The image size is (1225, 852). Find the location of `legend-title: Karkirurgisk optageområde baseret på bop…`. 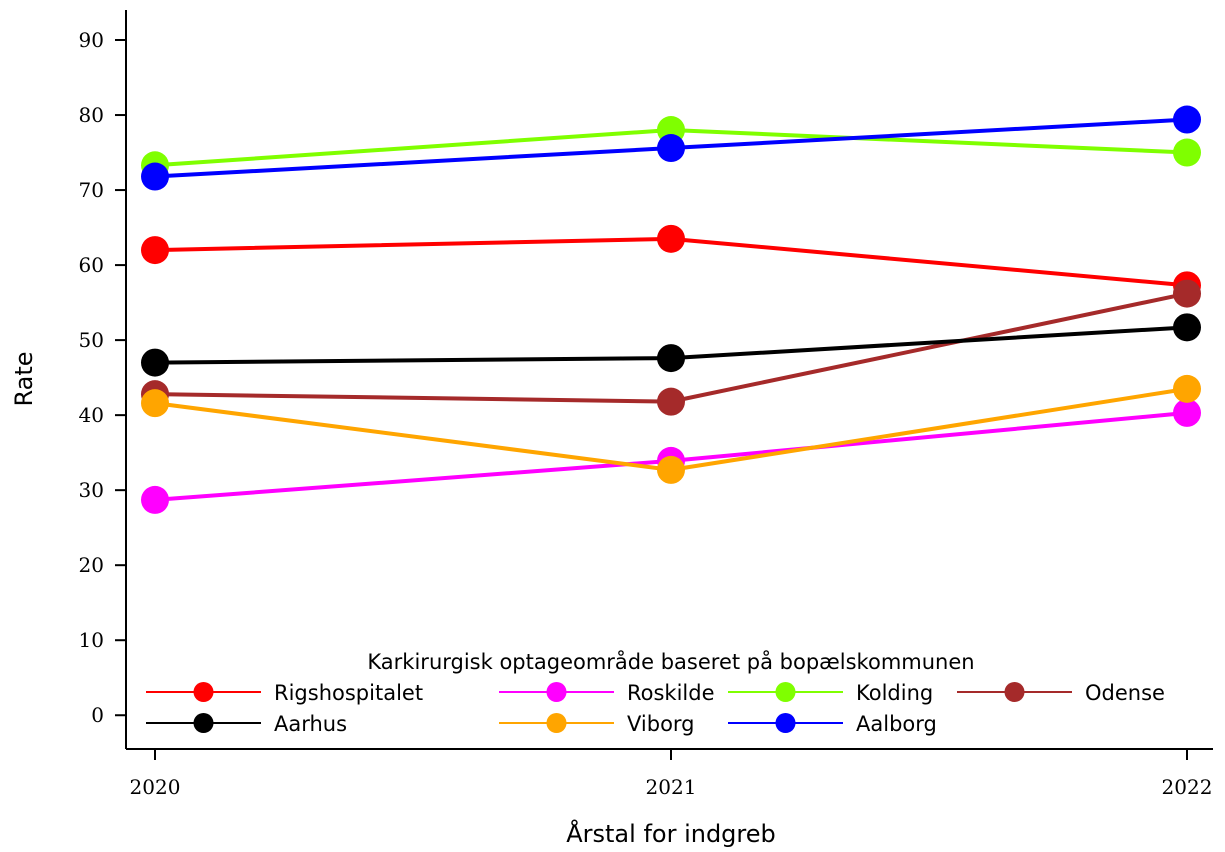

legend-title: Karkirurgisk optageområde baseret på bop… is located at coordinates (670, 661).